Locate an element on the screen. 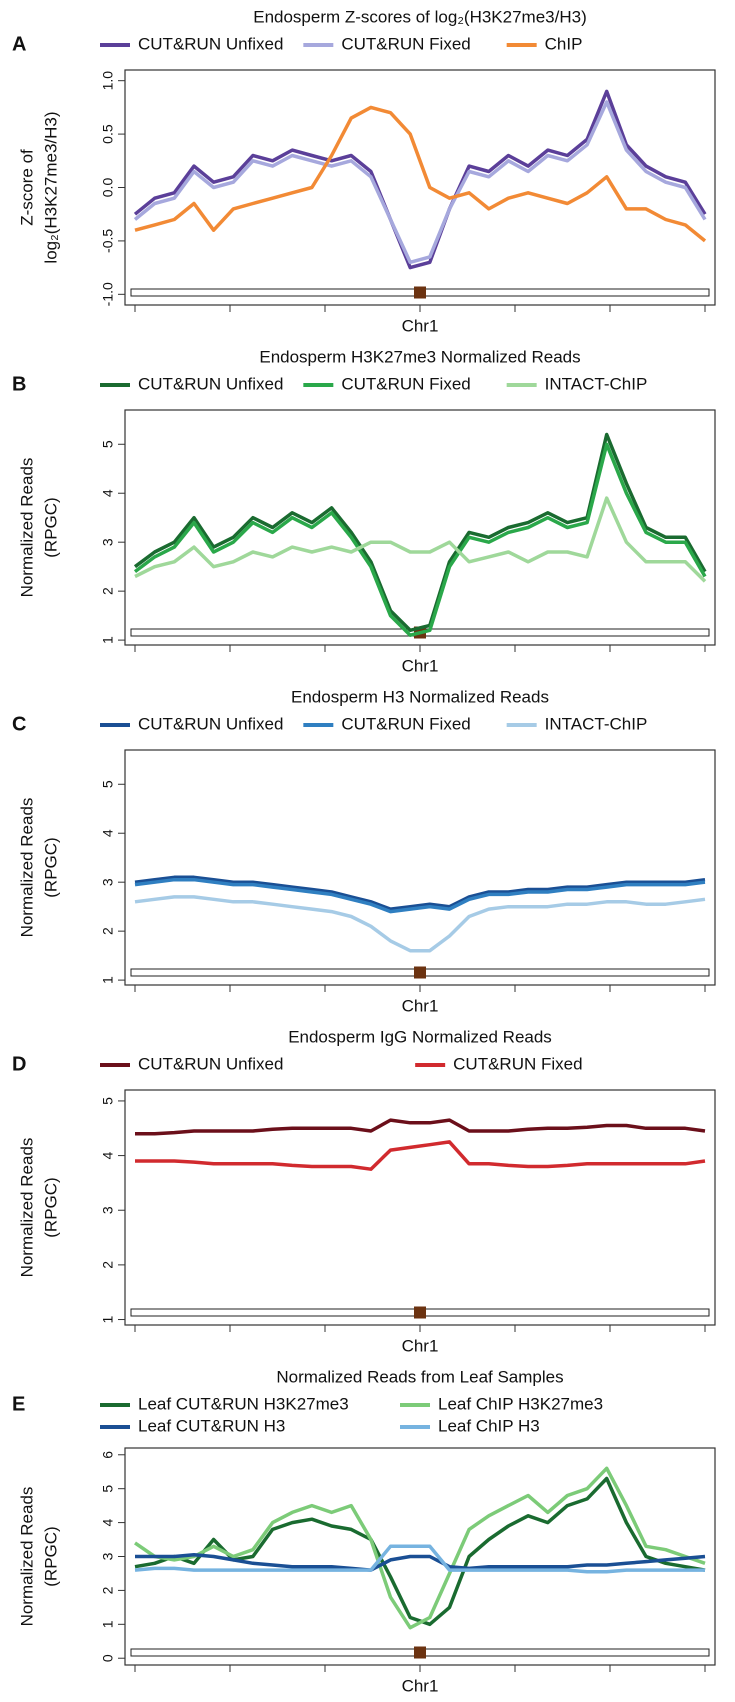  chart-title: Endosperm H3K27me3 Normalized Reads is located at coordinates (419, 356).